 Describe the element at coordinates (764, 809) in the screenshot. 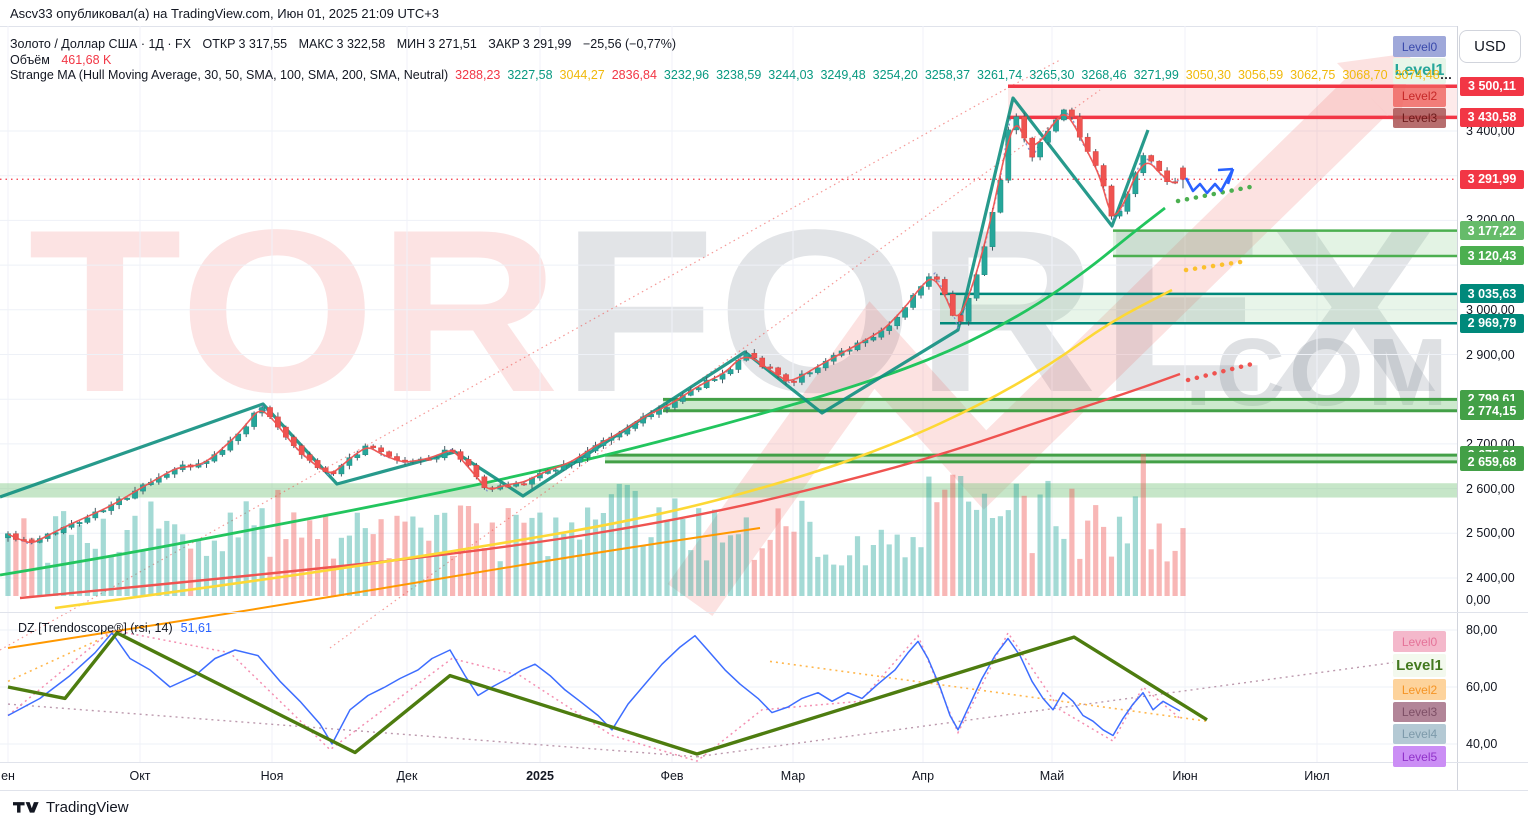

I see `bottom-bar: TradingView` at that location.